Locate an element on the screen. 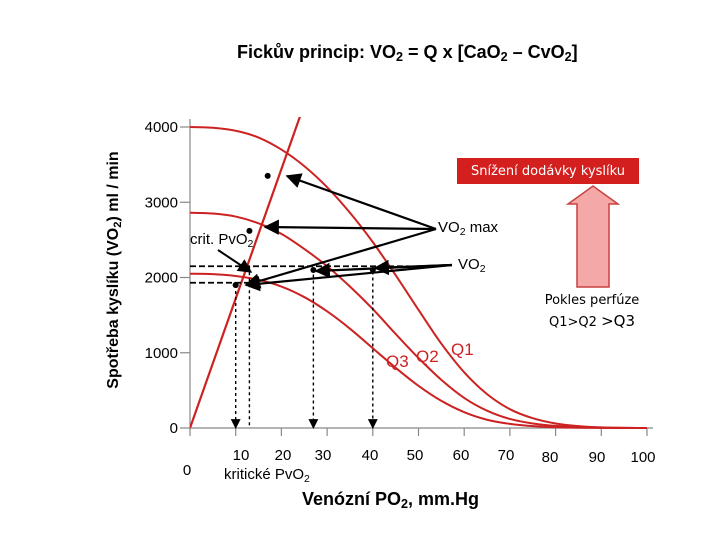 The width and height of the screenshot is (720, 540). snizeni-box: Snížení dodávky kyslíku is located at coordinates (548, 171).